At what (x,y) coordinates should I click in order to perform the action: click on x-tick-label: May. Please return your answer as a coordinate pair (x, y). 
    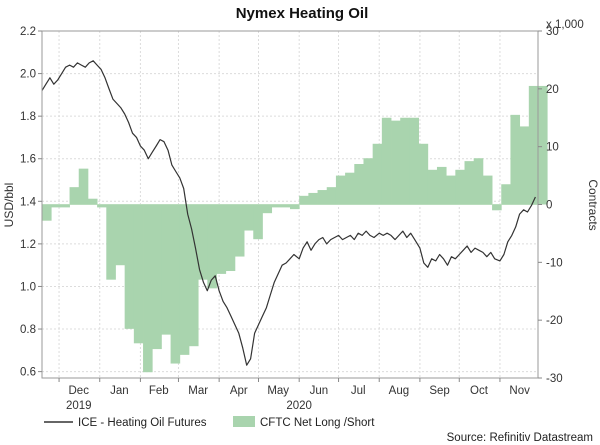
    Looking at the image, I should click on (278, 391).